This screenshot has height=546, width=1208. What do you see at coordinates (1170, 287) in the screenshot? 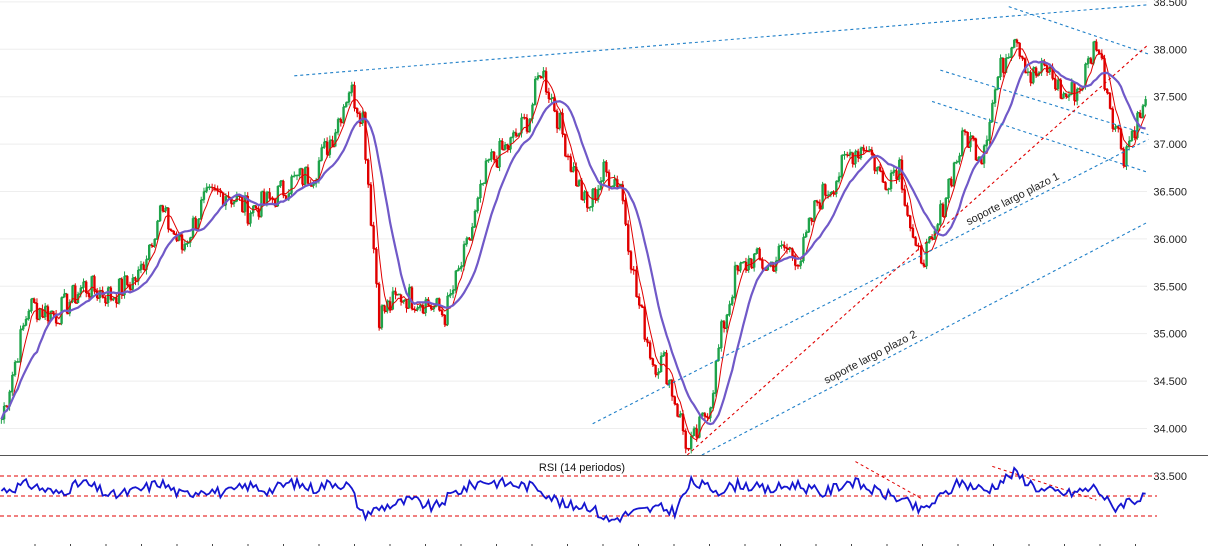
I see `y-tick-label: 35.500` at bounding box center [1170, 287].